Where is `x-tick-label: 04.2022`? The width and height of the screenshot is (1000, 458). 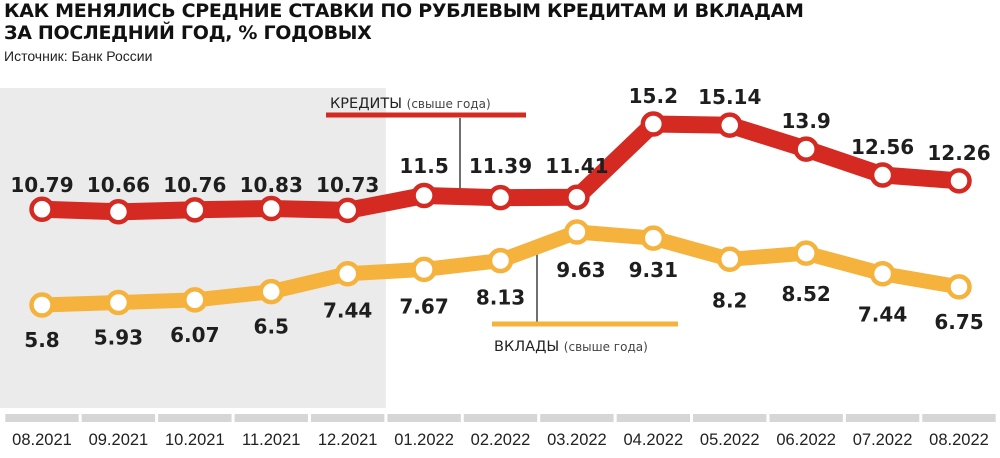
x-tick-label: 04.2022 is located at coordinates (654, 440).